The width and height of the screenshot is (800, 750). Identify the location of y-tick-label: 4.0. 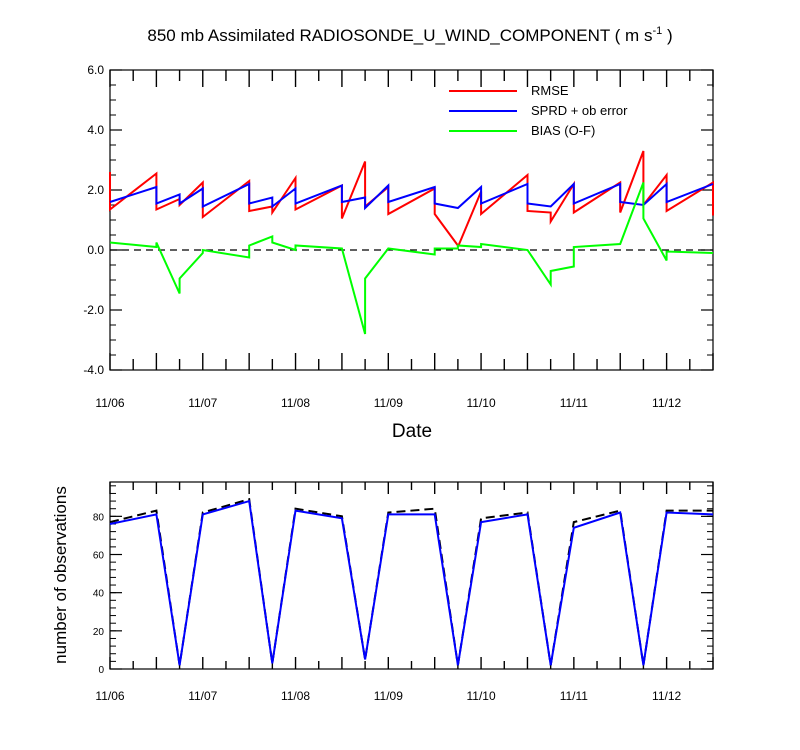
(95, 130).